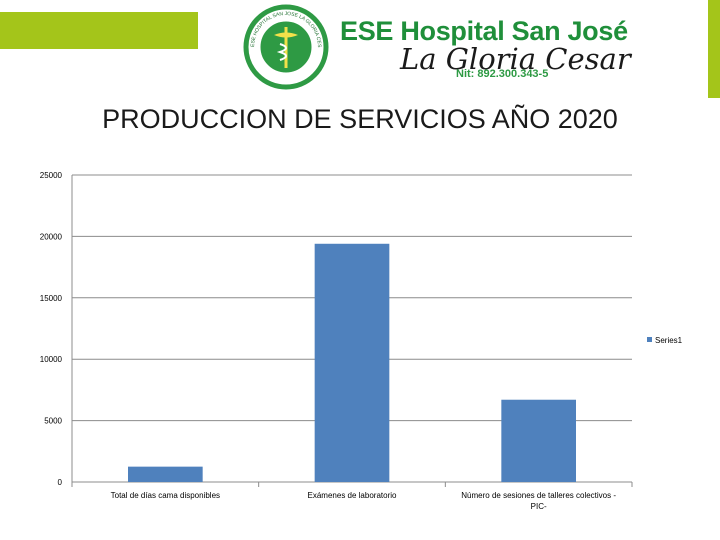 The height and width of the screenshot is (540, 720). Describe the element at coordinates (649, 339) in the screenshot. I see `legend-swatch` at that location.